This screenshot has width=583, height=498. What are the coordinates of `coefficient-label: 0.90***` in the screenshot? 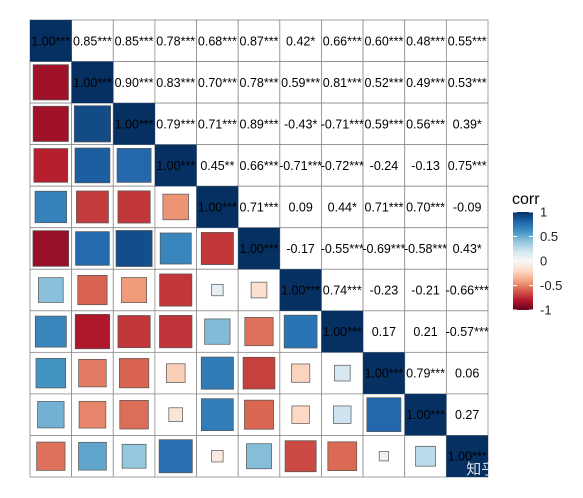 It's located at (134, 83).